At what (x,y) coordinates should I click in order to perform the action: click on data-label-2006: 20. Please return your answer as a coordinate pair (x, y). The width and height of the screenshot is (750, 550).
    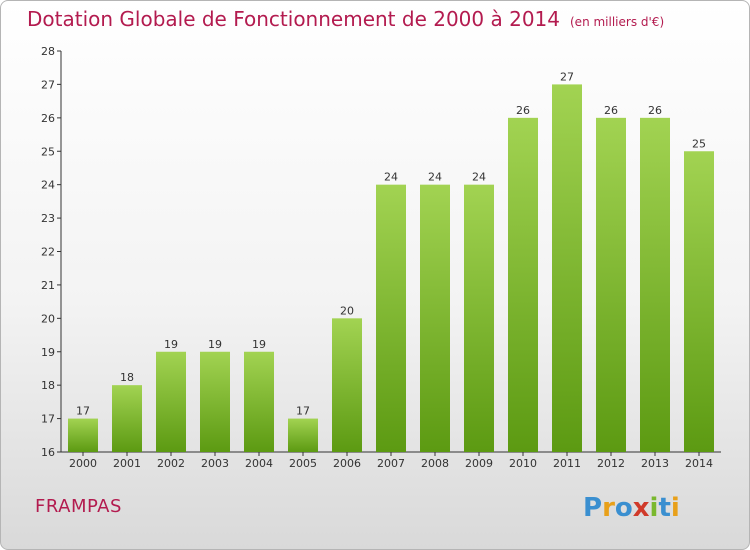
    Looking at the image, I should click on (347, 310).